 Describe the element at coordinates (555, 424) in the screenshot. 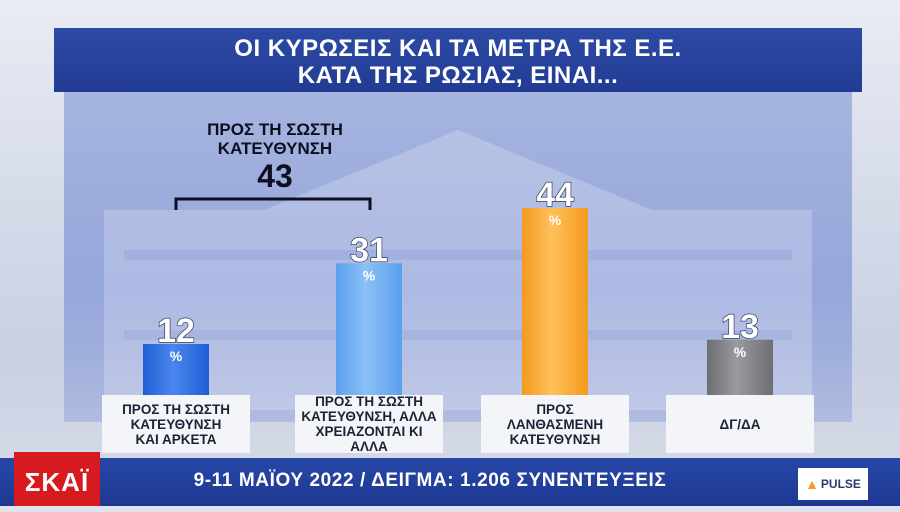

I see `category-label-3: ΠΡΟΣ ΛΑΝΘΑΣΜΕΝΗ ΚΑΤΕΥΘΥΝΣΗ` at that location.